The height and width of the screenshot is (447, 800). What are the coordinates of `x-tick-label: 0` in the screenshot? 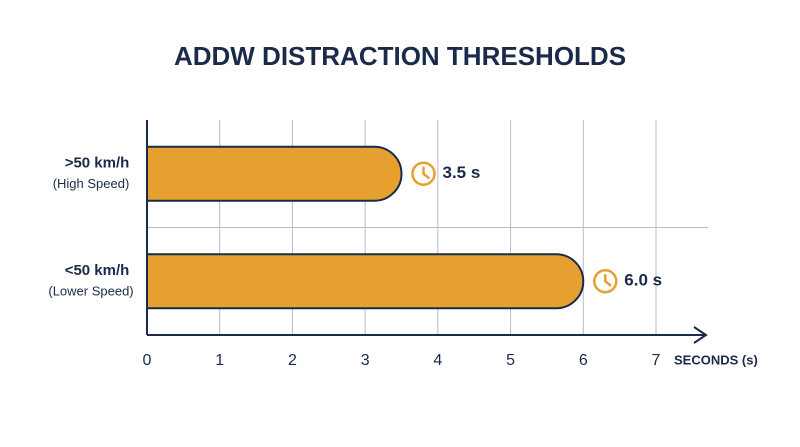 It's located at (147, 360).